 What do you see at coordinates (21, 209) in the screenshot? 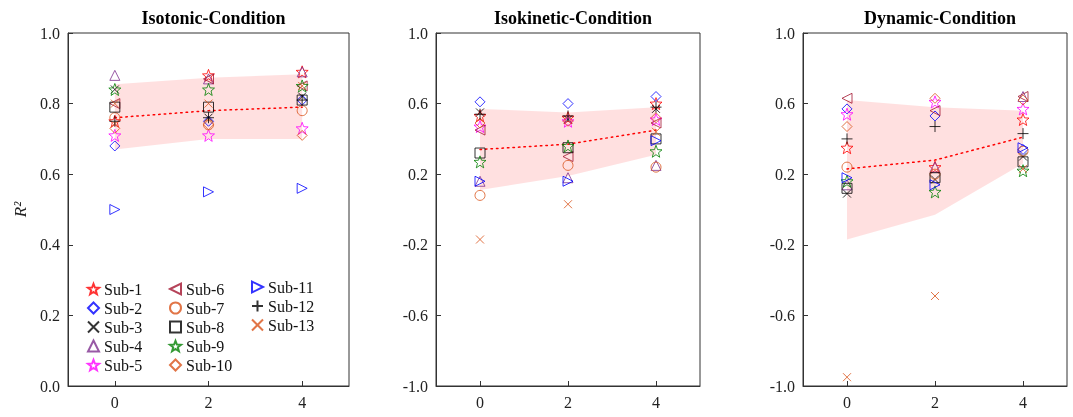
I see `y-axis-title: R²` at bounding box center [21, 209].